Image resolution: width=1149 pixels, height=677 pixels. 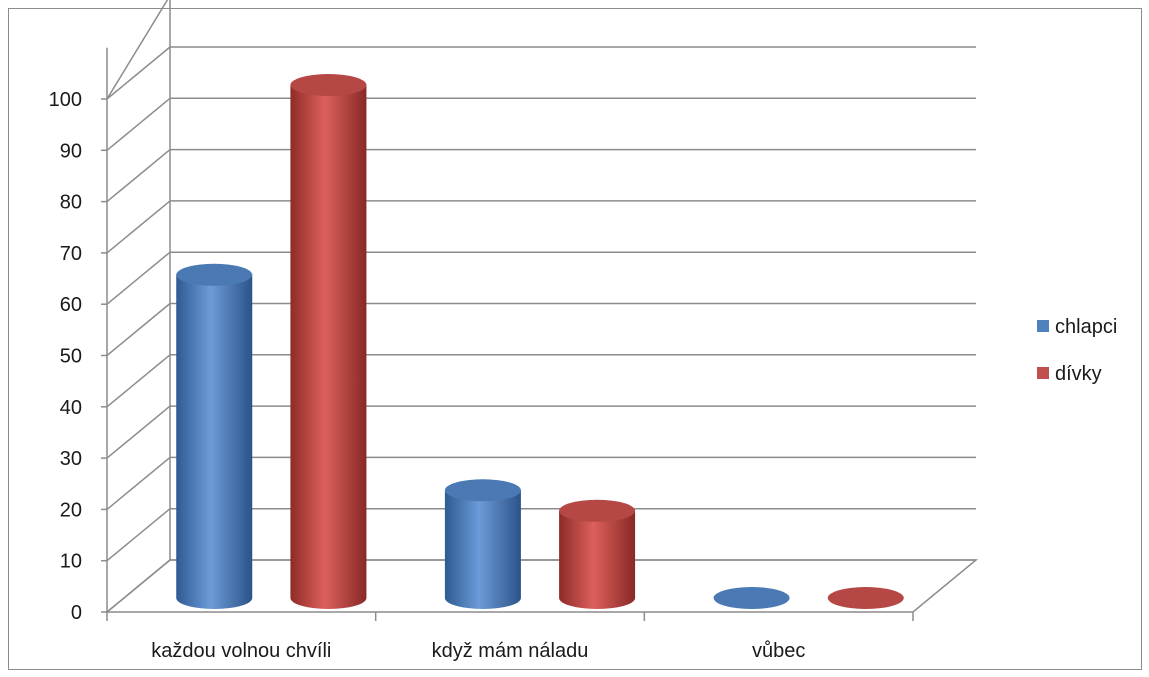 What do you see at coordinates (71, 510) in the screenshot?
I see `y-tick-label: 20` at bounding box center [71, 510].